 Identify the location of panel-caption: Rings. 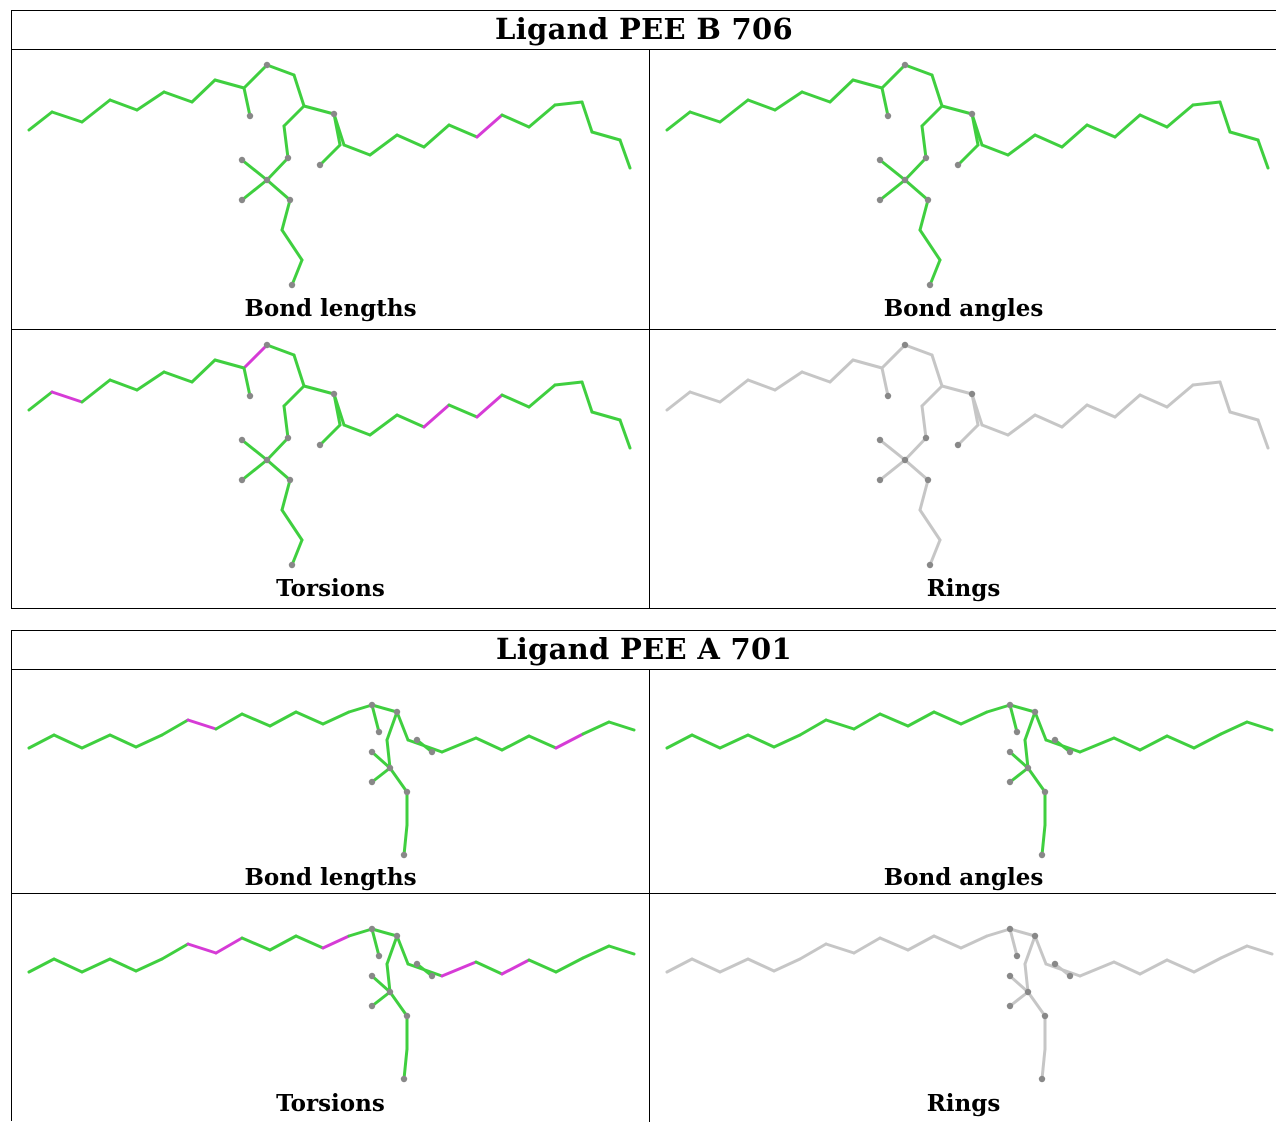
(963, 1103).